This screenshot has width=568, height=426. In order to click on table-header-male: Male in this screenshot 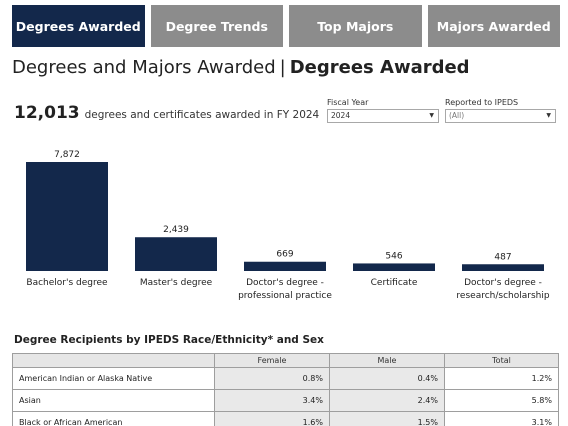, I will do `click(387, 360)`.